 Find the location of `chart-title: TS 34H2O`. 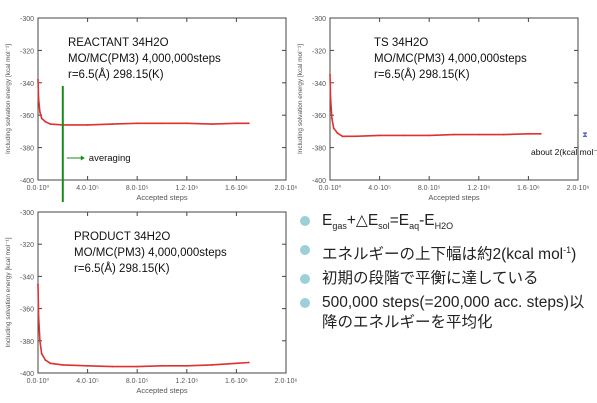

chart-title: TS 34H2O is located at coordinates (401, 43).